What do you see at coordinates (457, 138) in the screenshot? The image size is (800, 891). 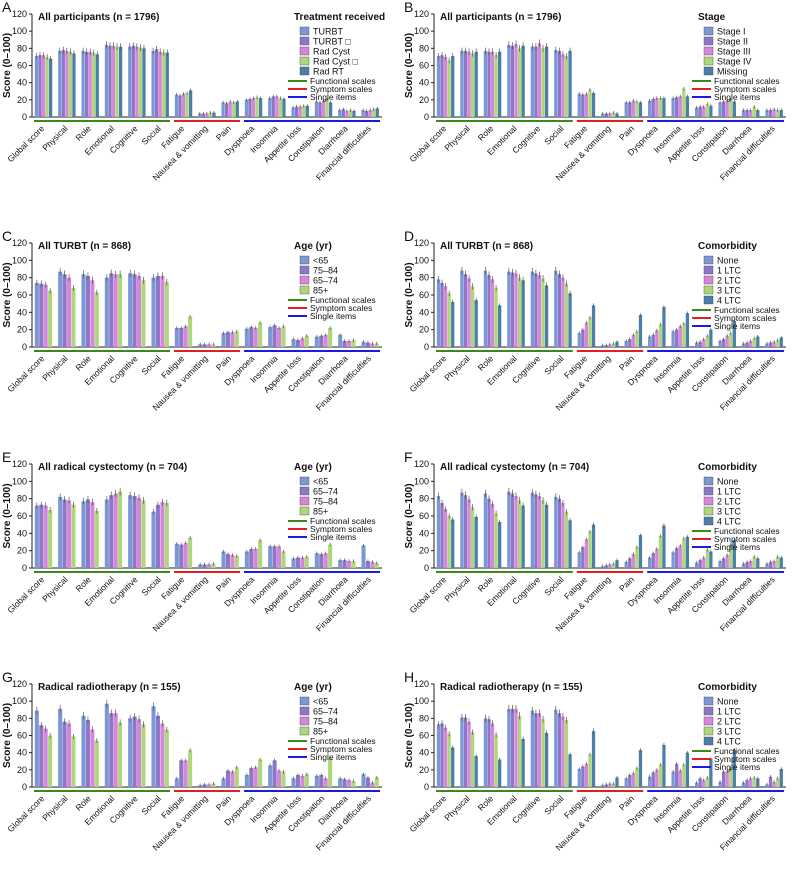 I see `x-tick-label: Physical` at bounding box center [457, 138].